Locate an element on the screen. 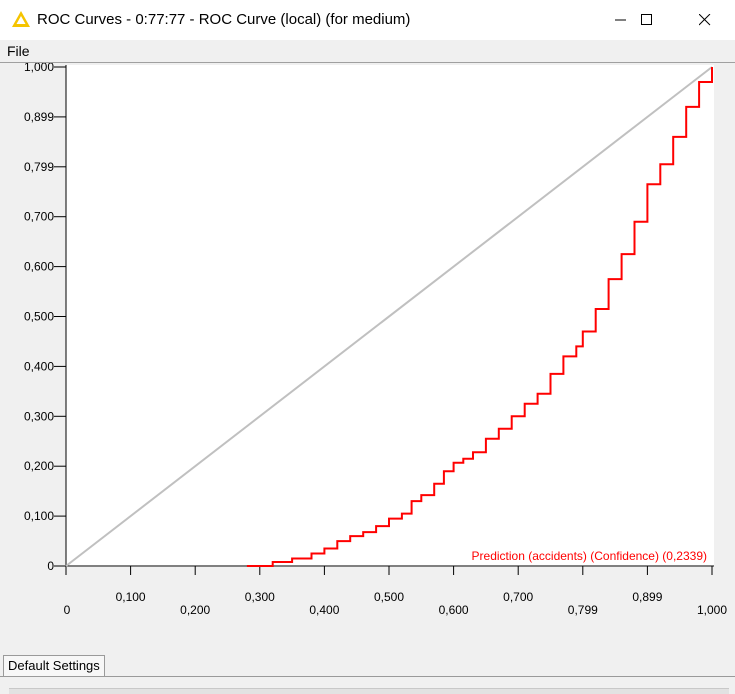 This screenshot has height=694, width=735. close-button is located at coordinates (705, 20).